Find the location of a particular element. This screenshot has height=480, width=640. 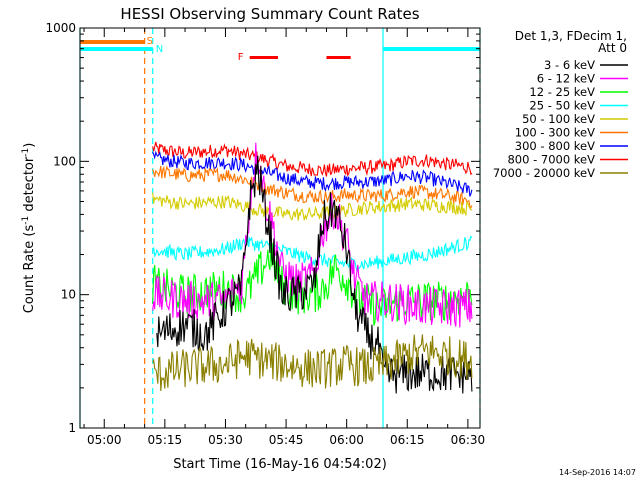

y-label-sup2: -1 is located at coordinates (26, 152).